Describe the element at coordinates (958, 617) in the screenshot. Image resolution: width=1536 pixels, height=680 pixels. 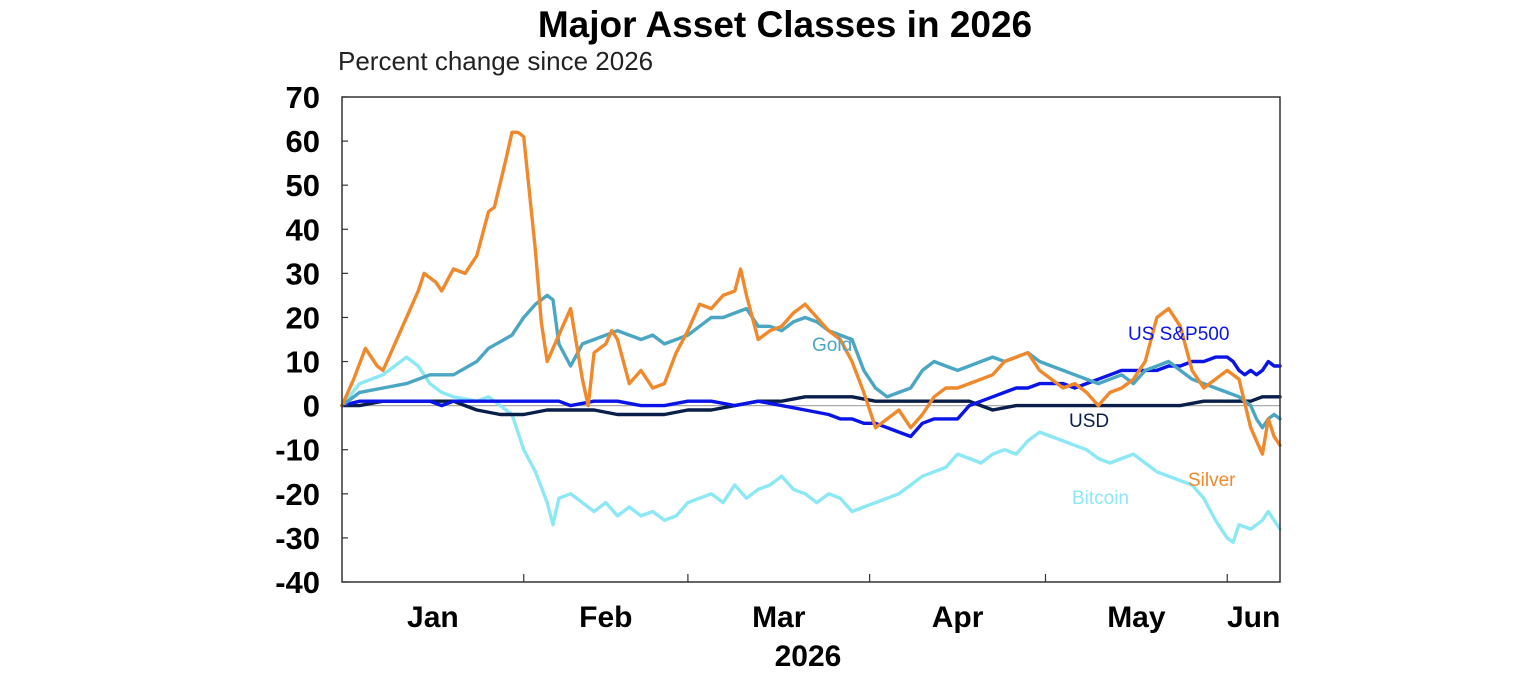
I see `x-tick-label: Apr` at that location.